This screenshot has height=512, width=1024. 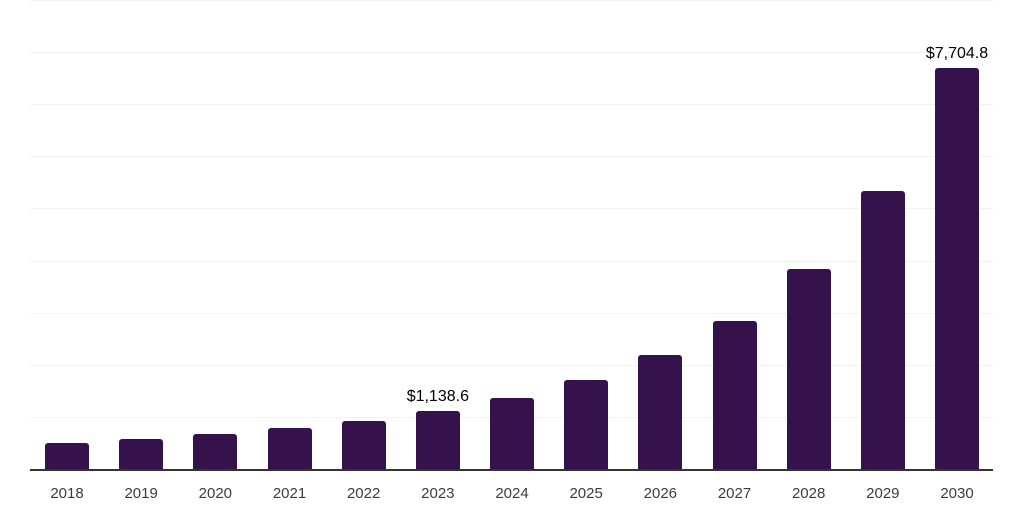 I want to click on bar-2030, so click(x=957, y=268).